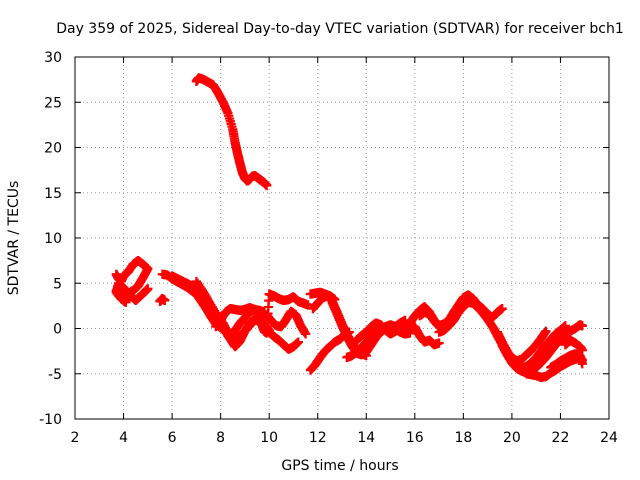 The width and height of the screenshot is (640, 480). Describe the element at coordinates (463, 438) in the screenshot. I see `x-tick-label: 18` at that location.